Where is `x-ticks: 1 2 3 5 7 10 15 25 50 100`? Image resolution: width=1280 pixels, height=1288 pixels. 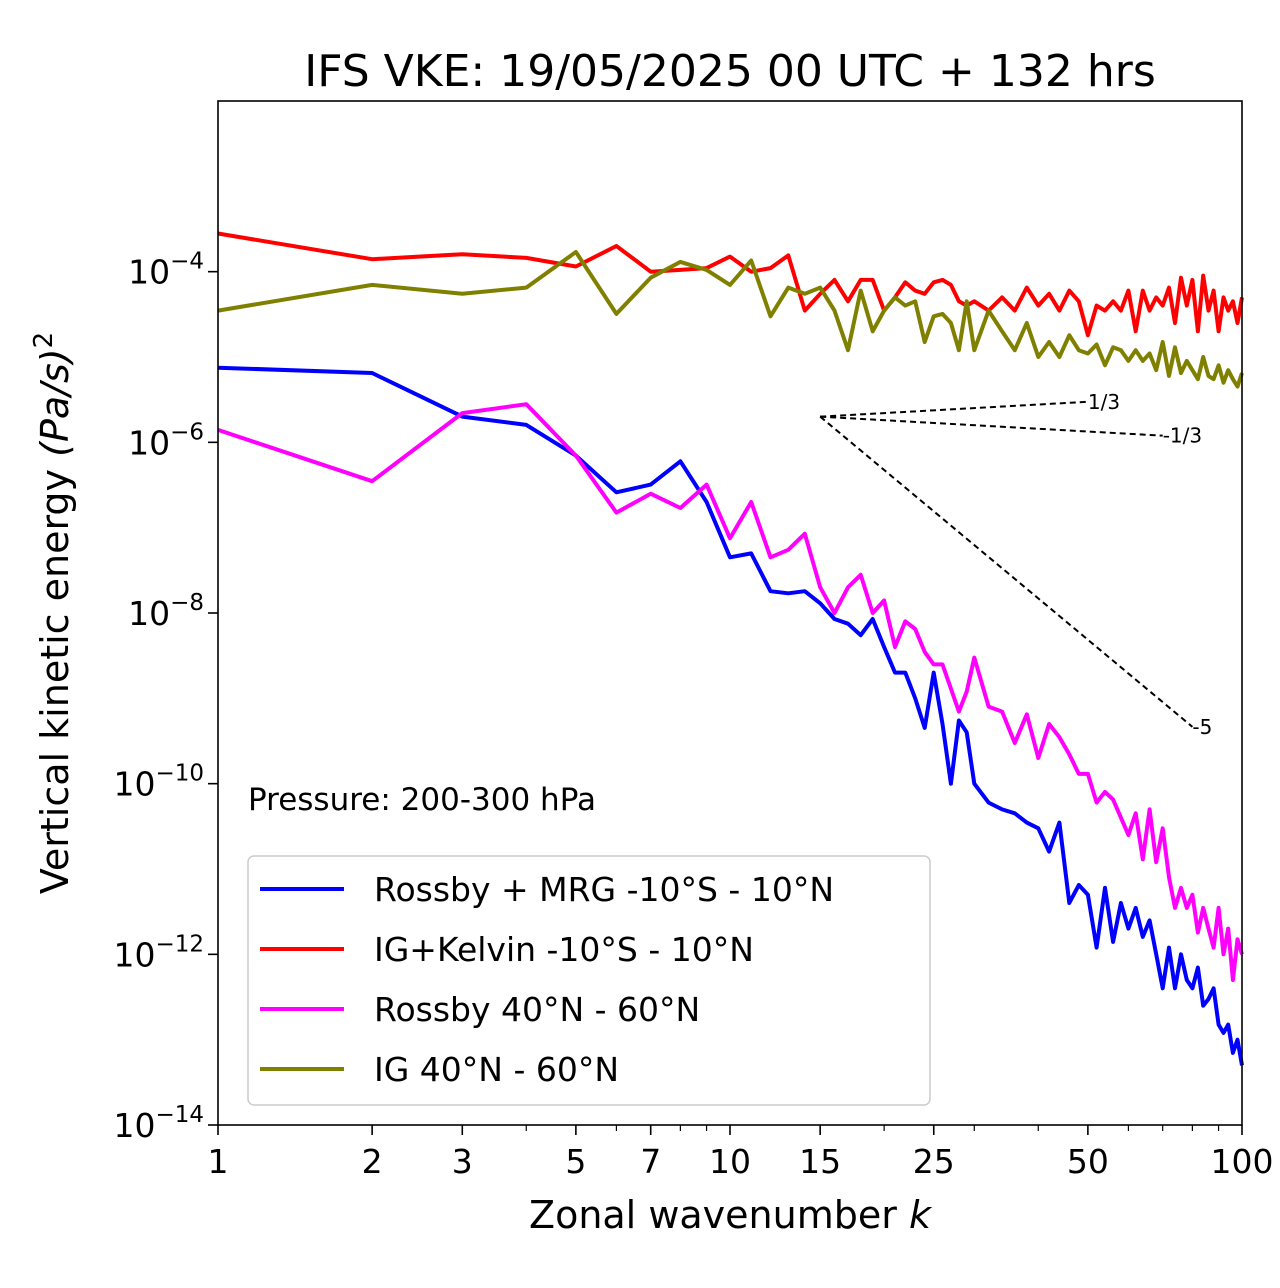 x-ticks: 1 2 3 5 7 10 15 25 50 100 is located at coordinates (741, 1153).